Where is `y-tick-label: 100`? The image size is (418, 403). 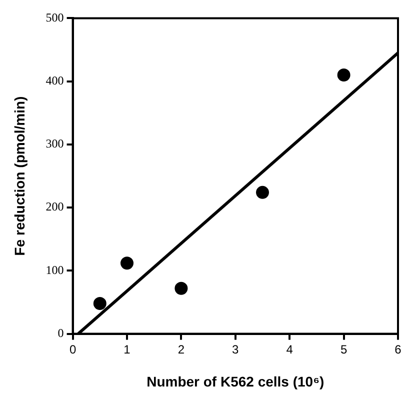 y-tick-label: 100 is located at coordinates (55, 269).